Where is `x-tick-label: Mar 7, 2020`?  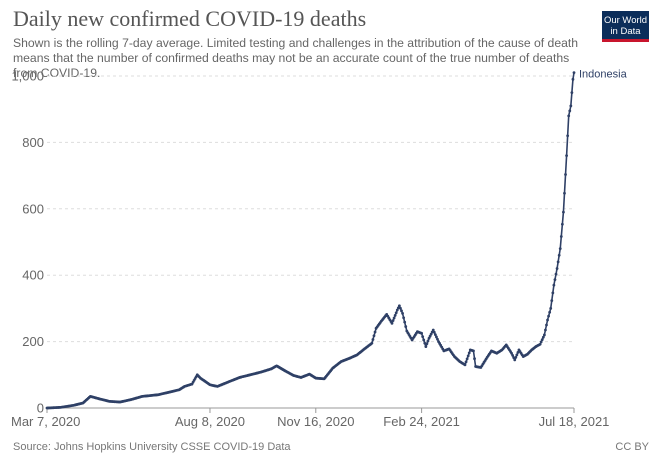
x-tick-label: Mar 7, 2020 is located at coordinates (45, 421).